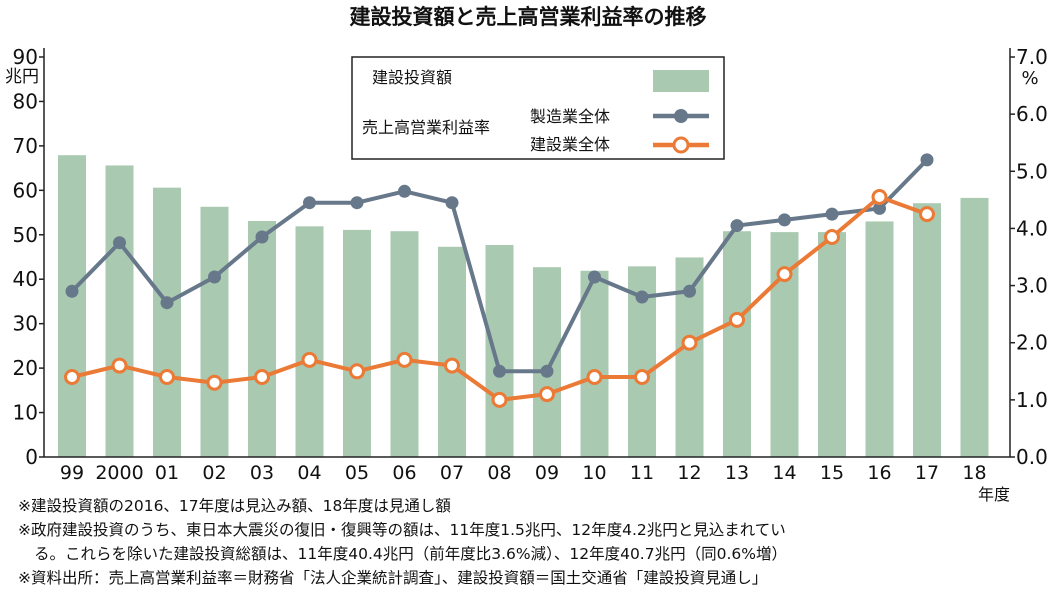  Describe the element at coordinates (25, 146) in the screenshot. I see `left-tick-label: 70` at that location.